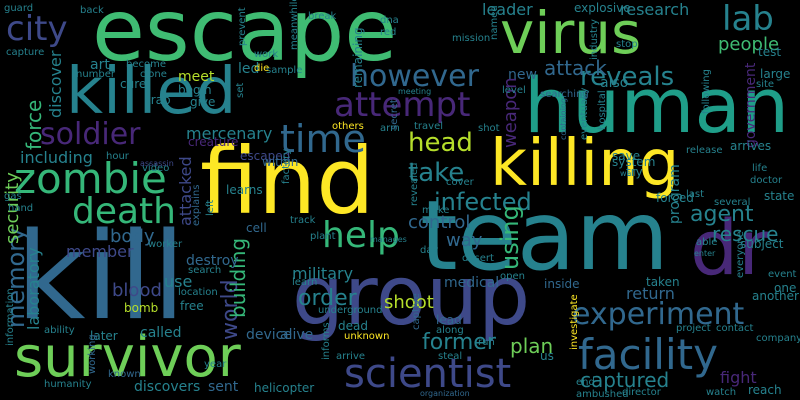 The image size is (800, 400). What do you see at coordinates (594, 39) in the screenshot?
I see `word-industry: industry` at bounding box center [594, 39].